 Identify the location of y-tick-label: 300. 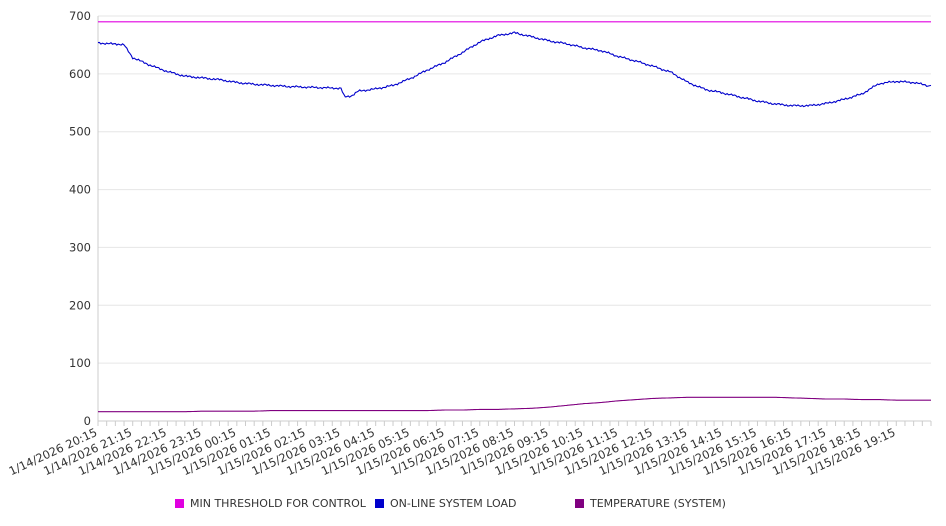
(80, 247).